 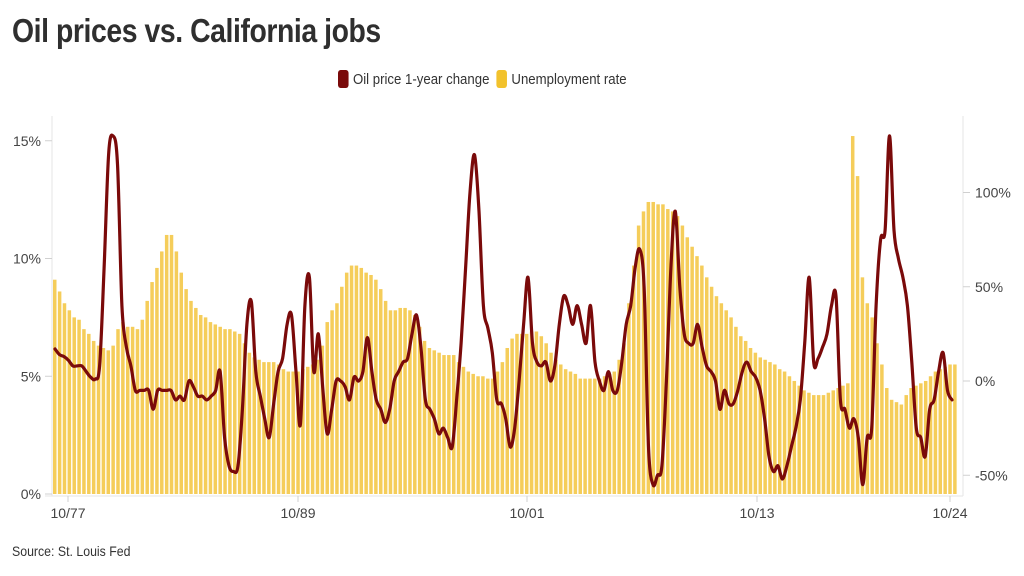 What do you see at coordinates (67, 513) in the screenshot?
I see `x-axis-tick-label: 10/77` at bounding box center [67, 513].